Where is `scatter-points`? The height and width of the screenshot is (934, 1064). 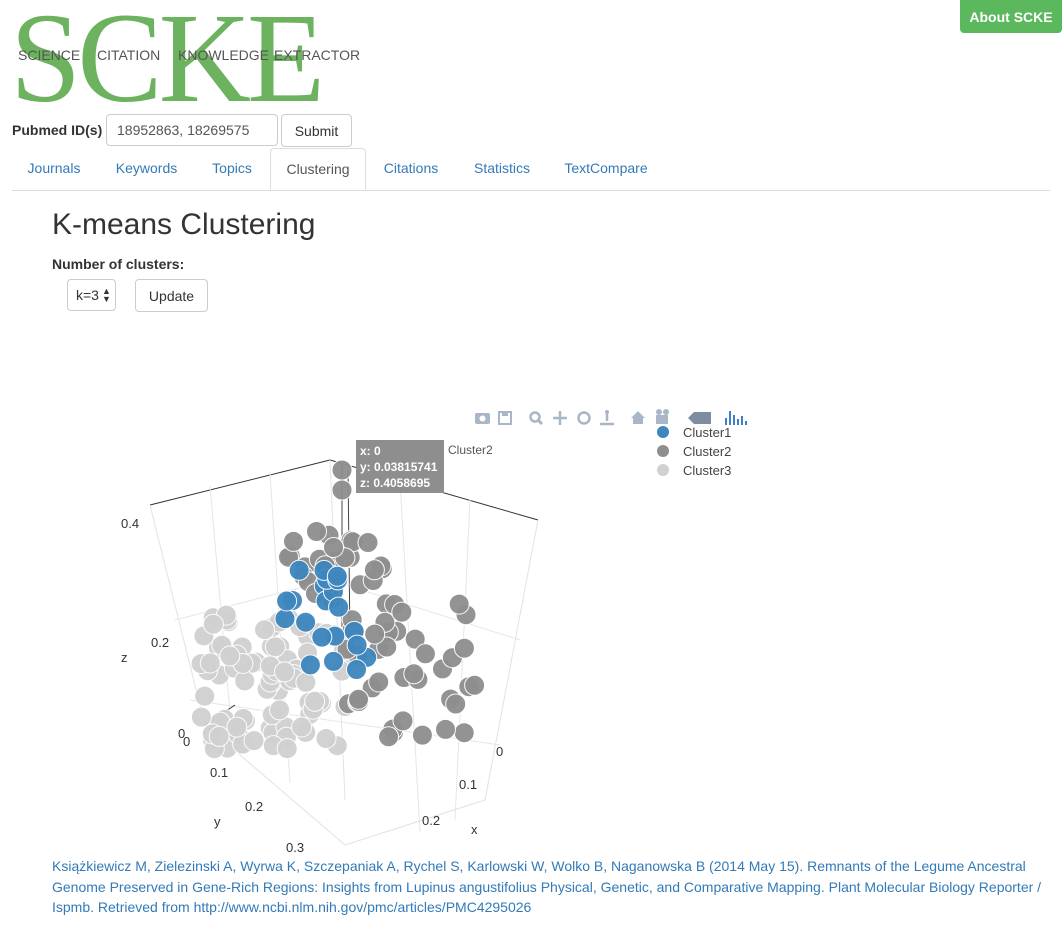 scatter-points is located at coordinates (338, 609).